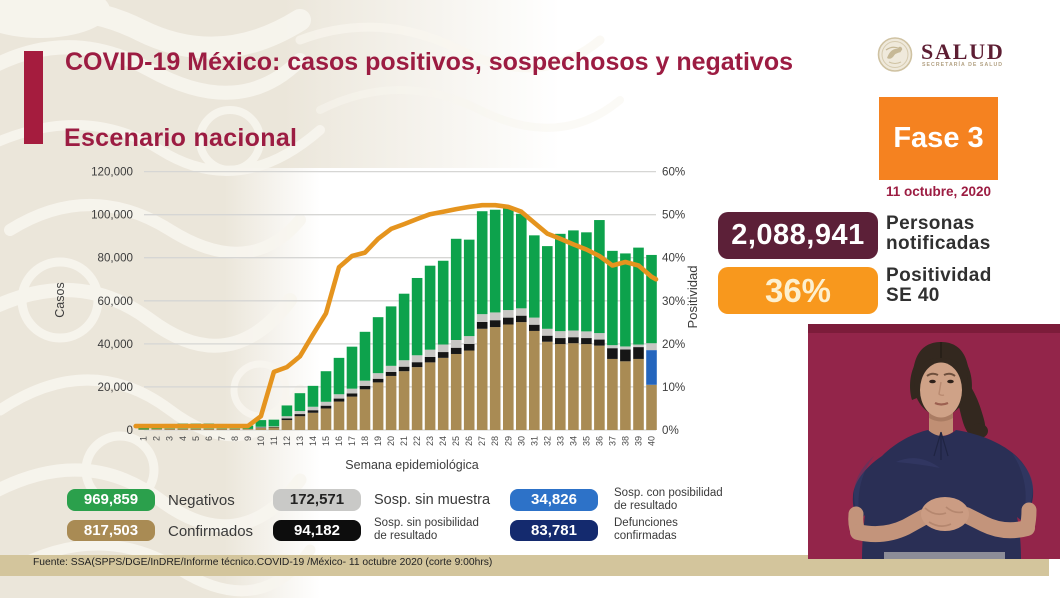  What do you see at coordinates (534, 441) in the screenshot?
I see `svg-text: 31` at bounding box center [534, 441].